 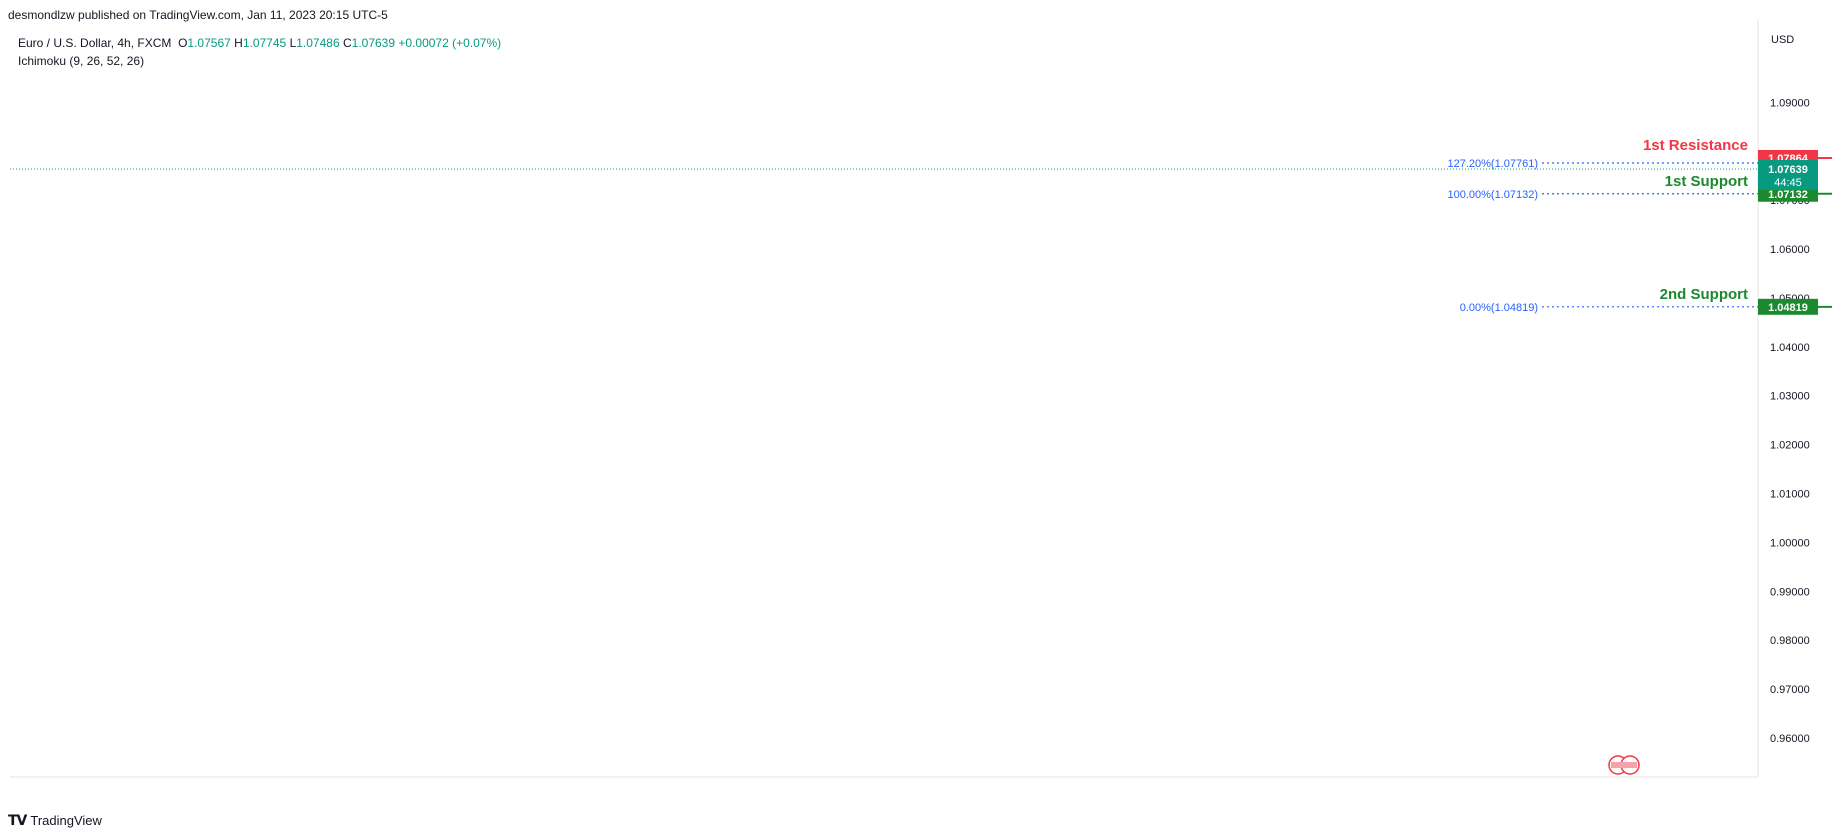 I want to click on change-value: +0.00072 (+0.07%), so click(x=450, y=43).